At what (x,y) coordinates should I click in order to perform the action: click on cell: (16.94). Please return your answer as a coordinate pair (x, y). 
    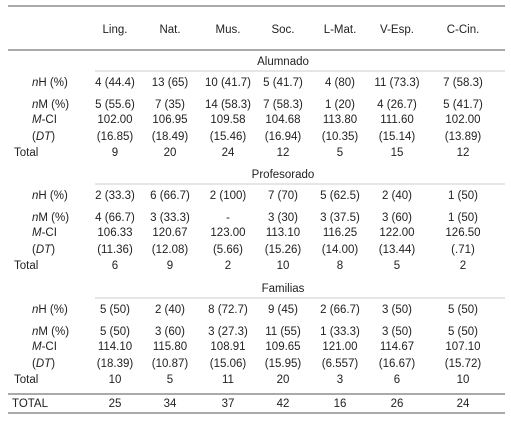
    Looking at the image, I should click on (283, 137).